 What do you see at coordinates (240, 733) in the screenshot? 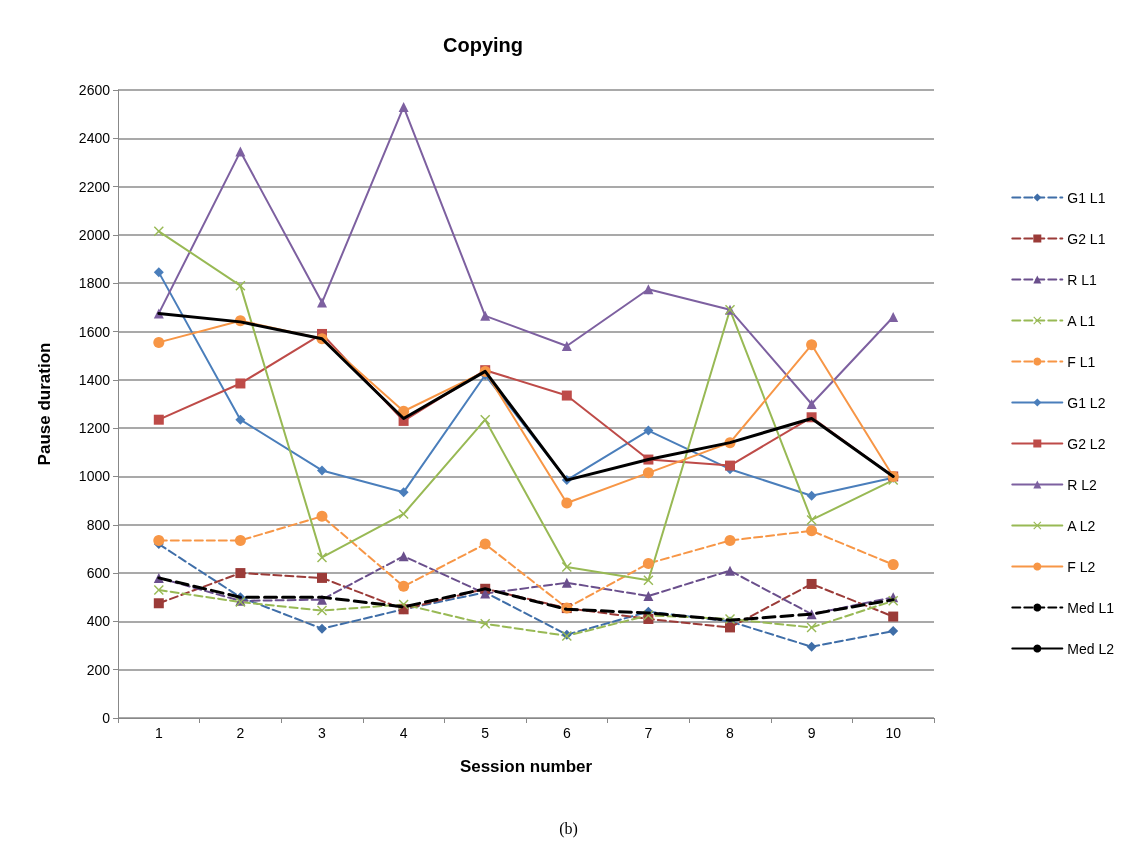
I see `x-tick-label: 2` at bounding box center [240, 733].